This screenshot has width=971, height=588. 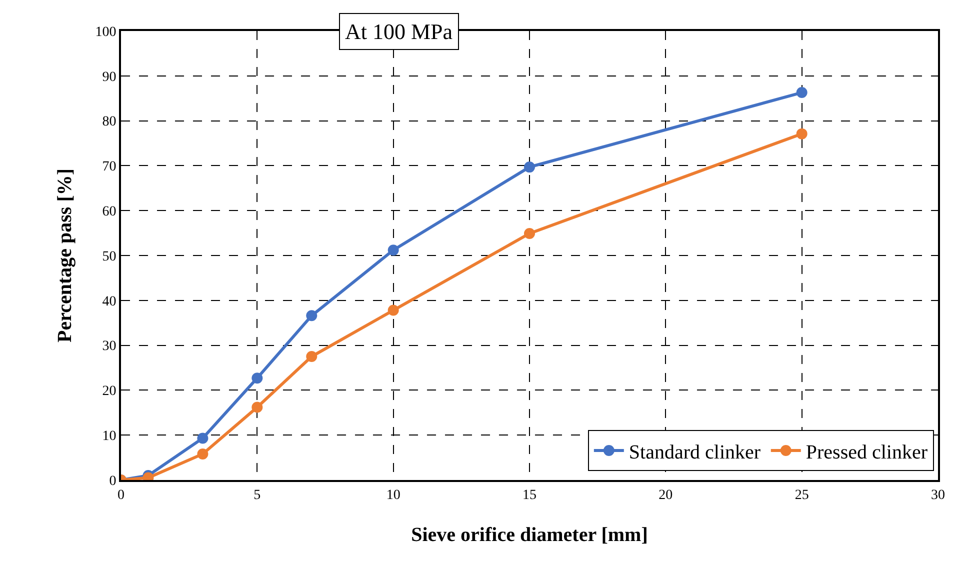 I want to click on y-tick-label: 10, so click(x=109, y=436).